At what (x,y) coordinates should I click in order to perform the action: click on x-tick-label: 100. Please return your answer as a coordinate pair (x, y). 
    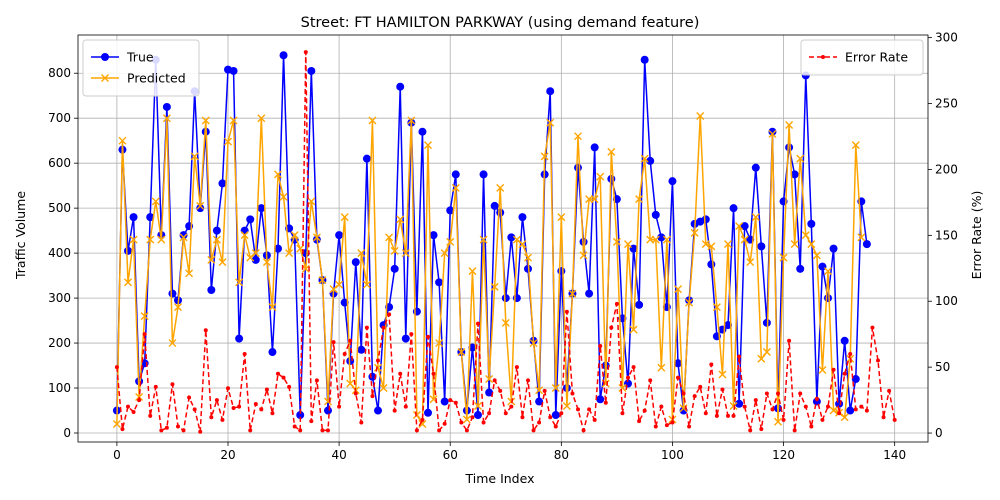
    Looking at the image, I should click on (672, 455).